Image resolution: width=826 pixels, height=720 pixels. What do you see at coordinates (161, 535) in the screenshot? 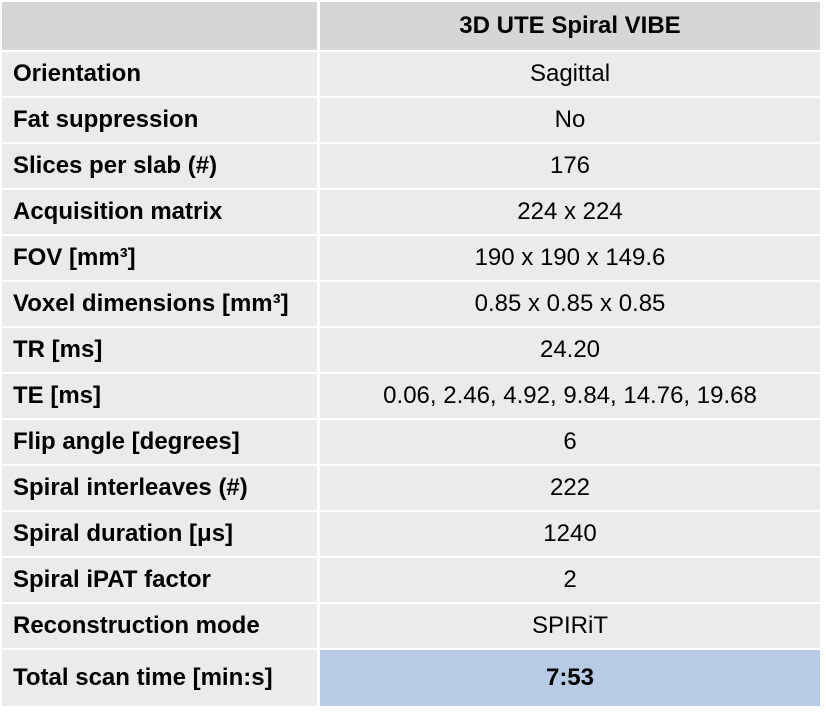
I see `row-label: Spiral duration [μs]` at bounding box center [161, 535].